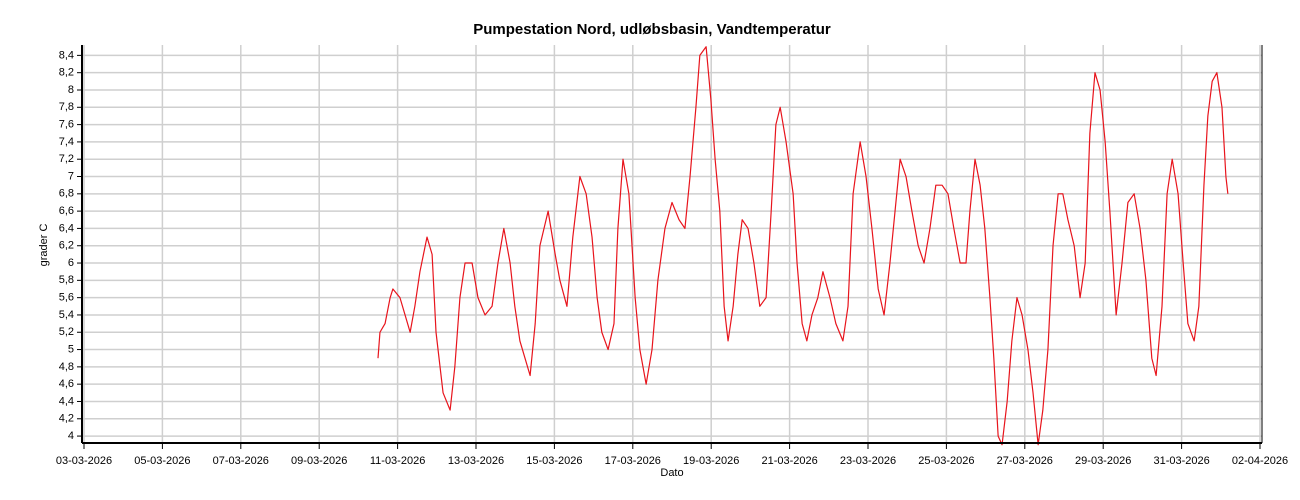 This screenshot has height=500, width=1300. What do you see at coordinates (66, 401) in the screenshot?
I see `y-tick-label: 4,4` at bounding box center [66, 401].